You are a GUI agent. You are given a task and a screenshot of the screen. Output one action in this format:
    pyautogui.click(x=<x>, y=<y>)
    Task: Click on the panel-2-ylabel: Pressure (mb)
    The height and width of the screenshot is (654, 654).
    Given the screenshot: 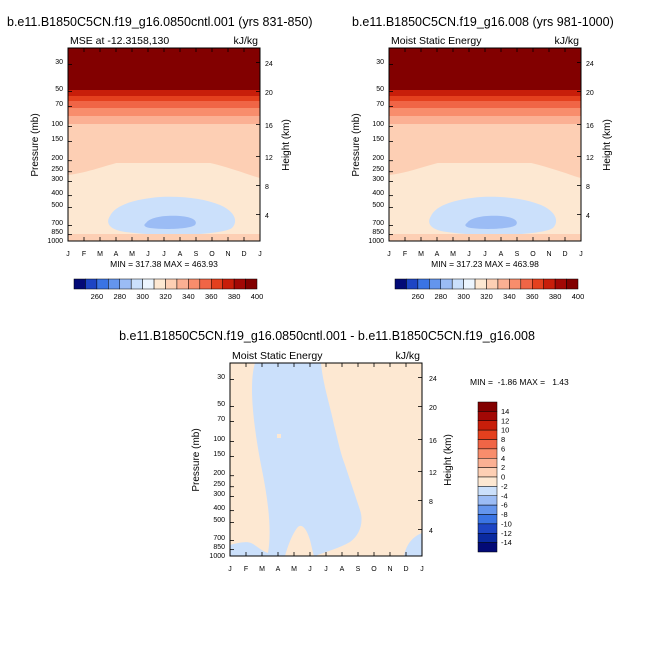 What is the action you would take?
    pyautogui.click(x=356, y=144)
    